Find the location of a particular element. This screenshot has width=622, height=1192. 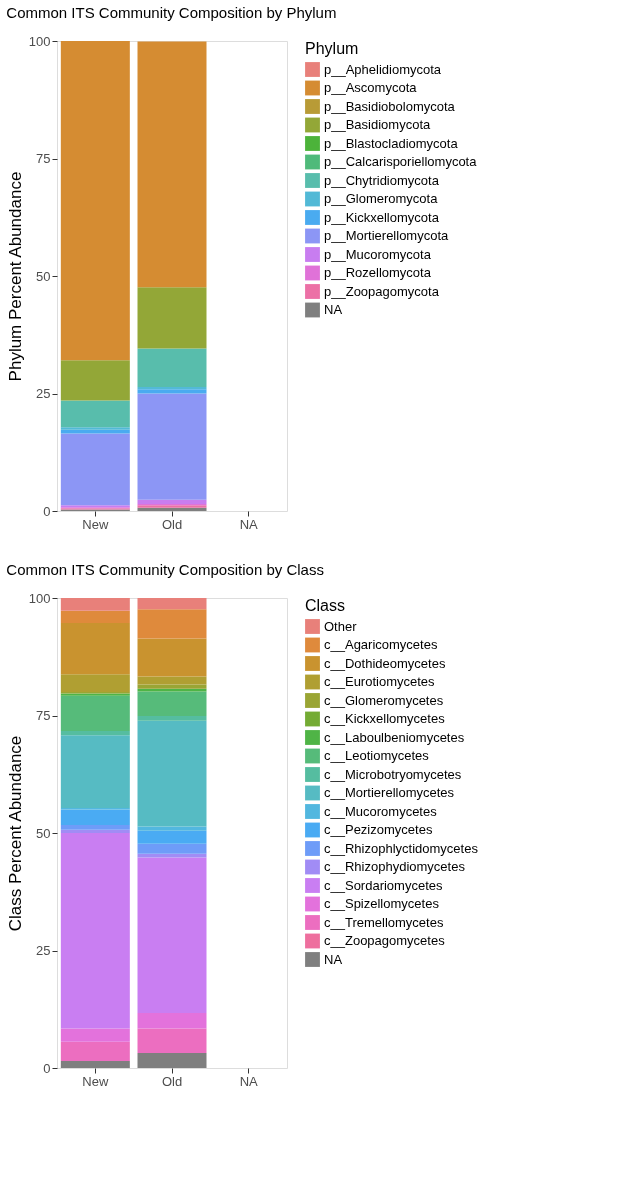

legend-label: p__Rozellomycota is located at coordinates (378, 272).